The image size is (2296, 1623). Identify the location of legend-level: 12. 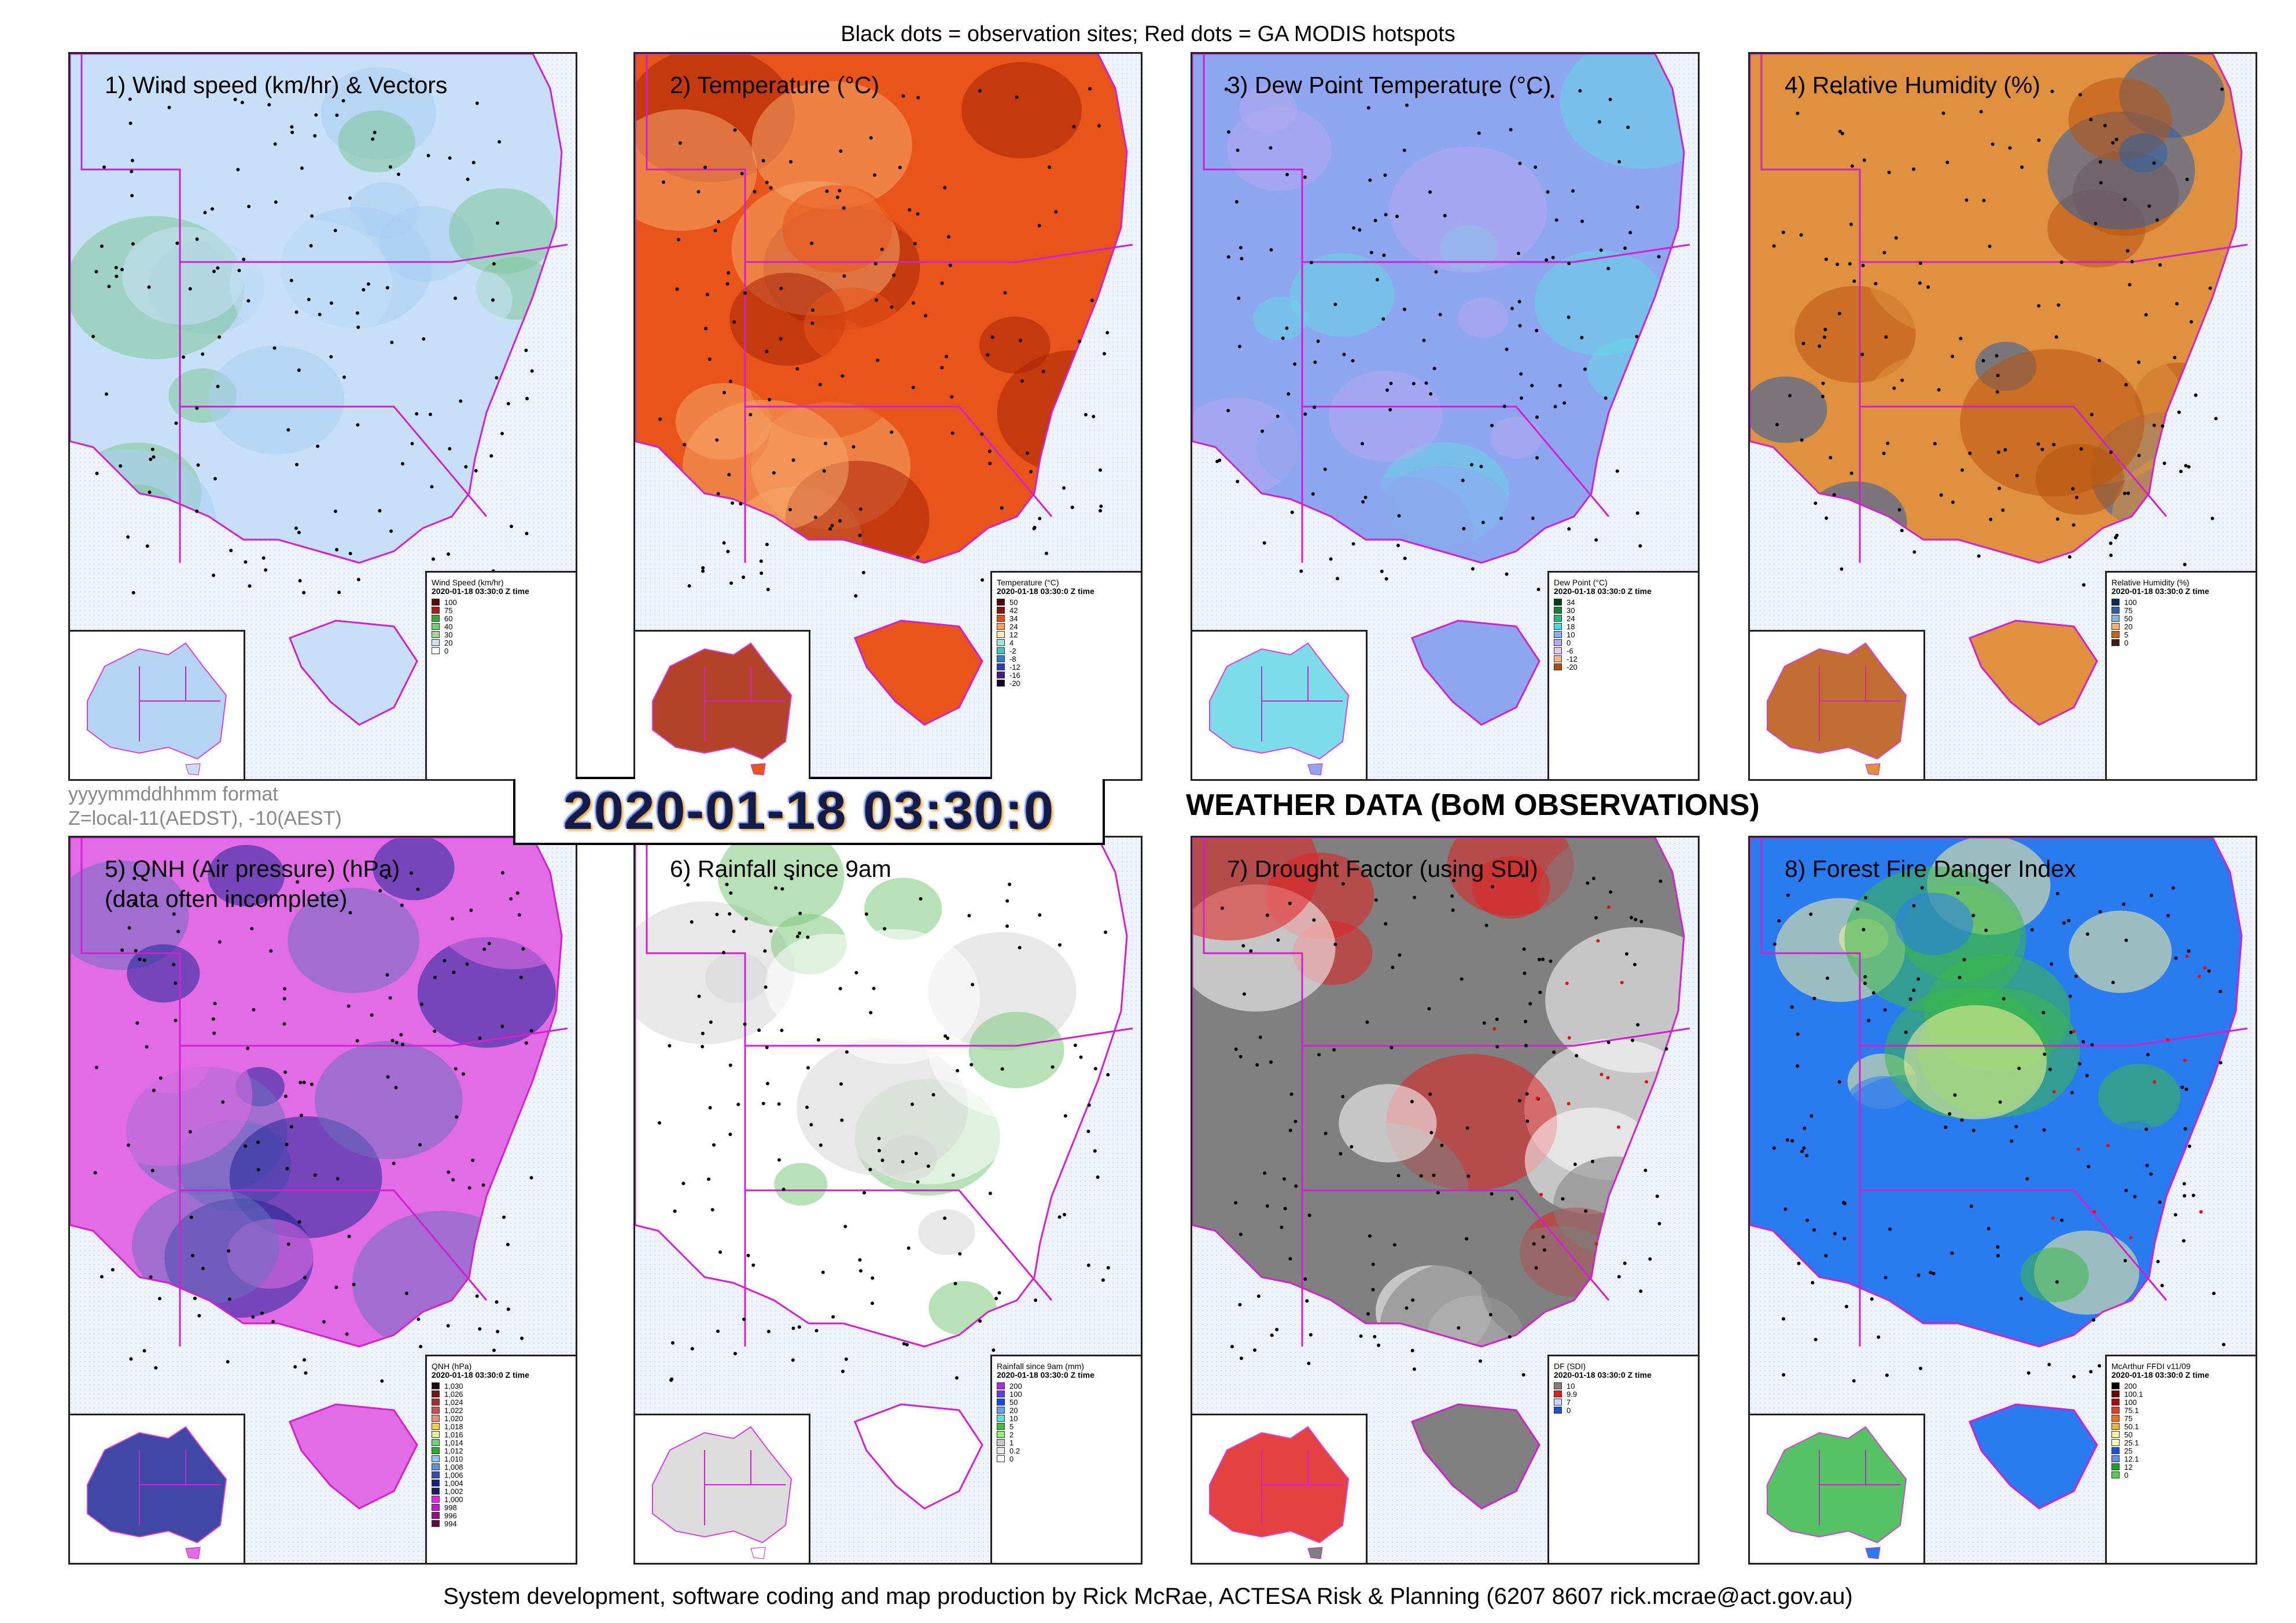
(1013, 635).